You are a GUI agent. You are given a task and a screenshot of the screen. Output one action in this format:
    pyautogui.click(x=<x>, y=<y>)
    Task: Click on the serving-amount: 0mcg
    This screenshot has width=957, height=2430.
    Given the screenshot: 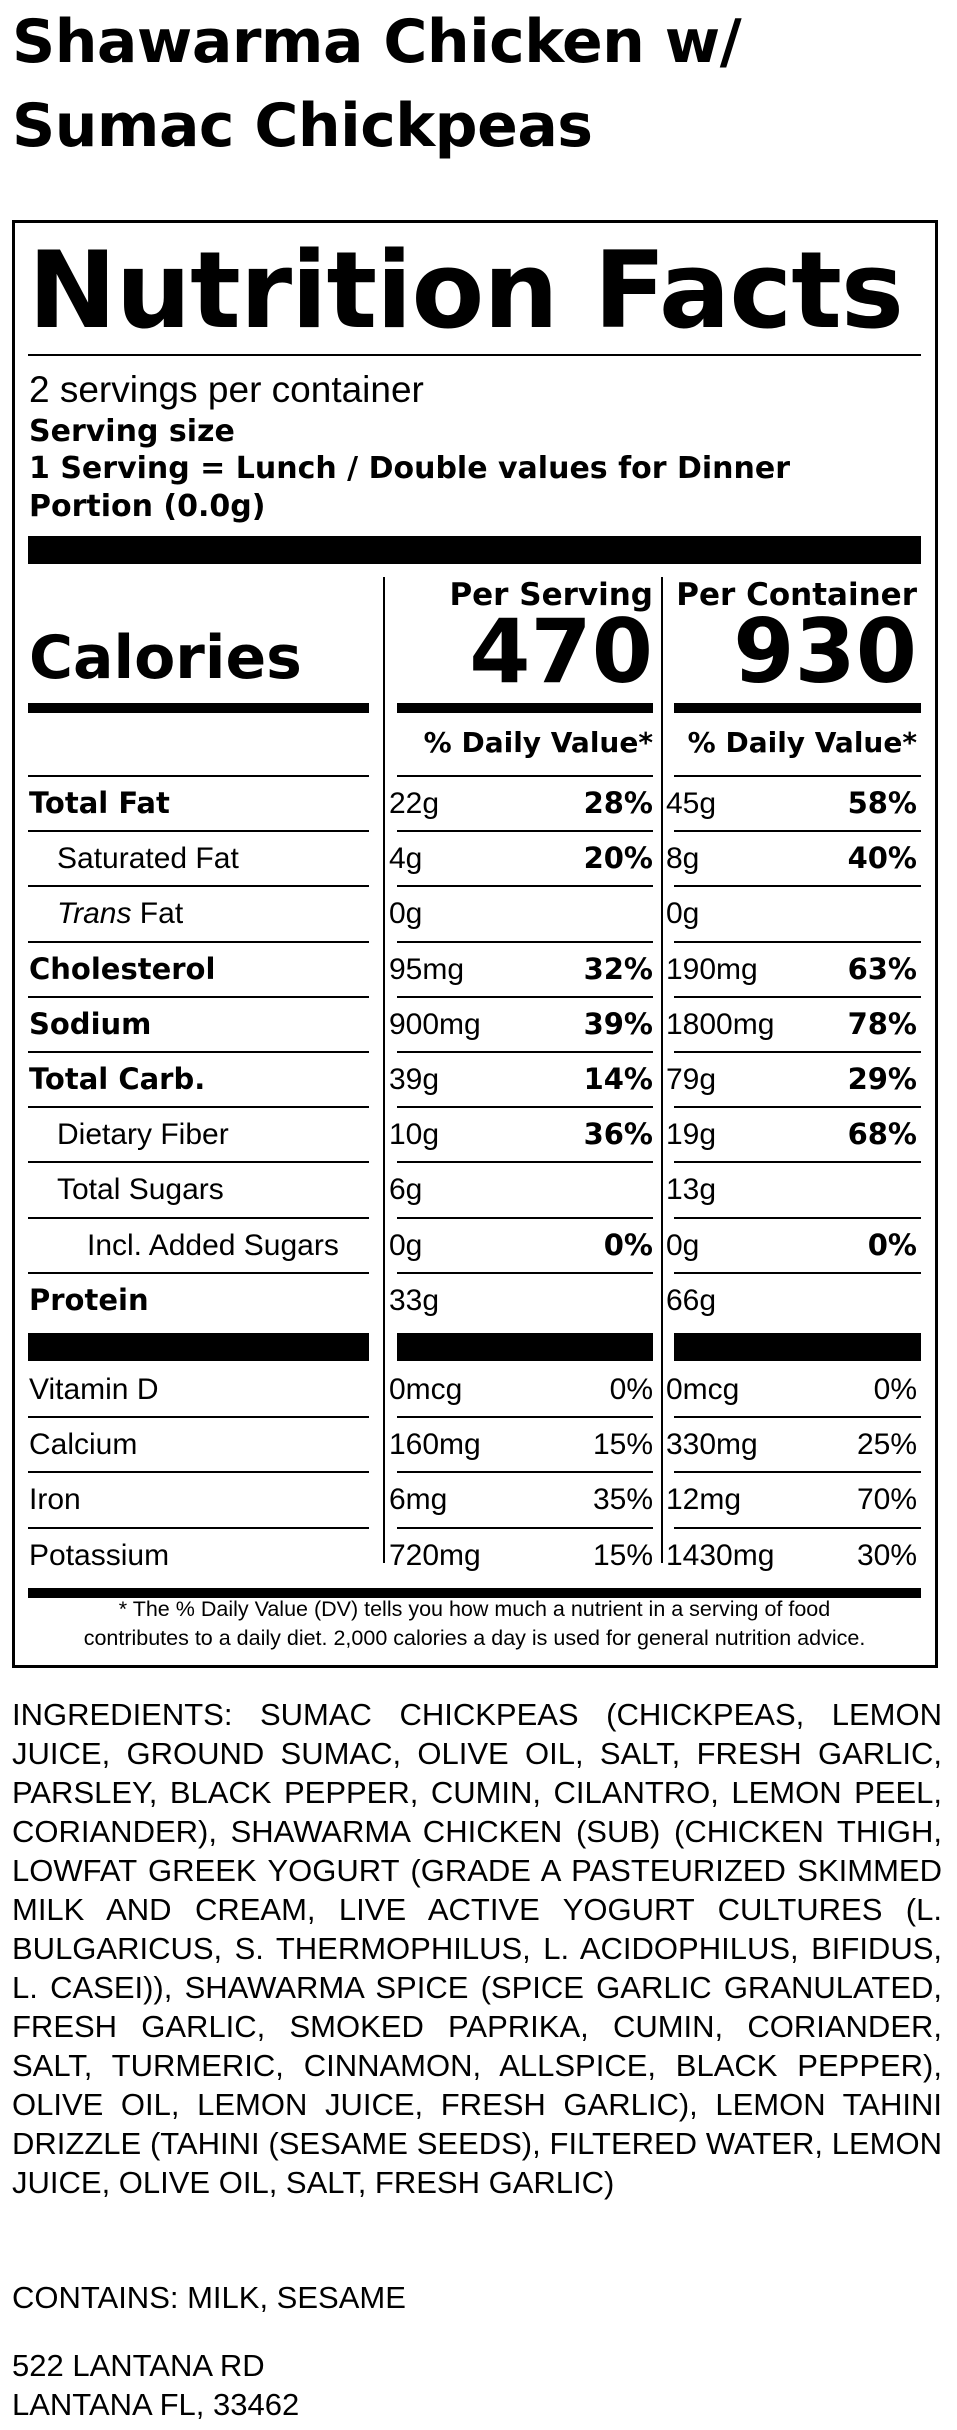 What is the action you would take?
    pyautogui.click(x=426, y=1389)
    